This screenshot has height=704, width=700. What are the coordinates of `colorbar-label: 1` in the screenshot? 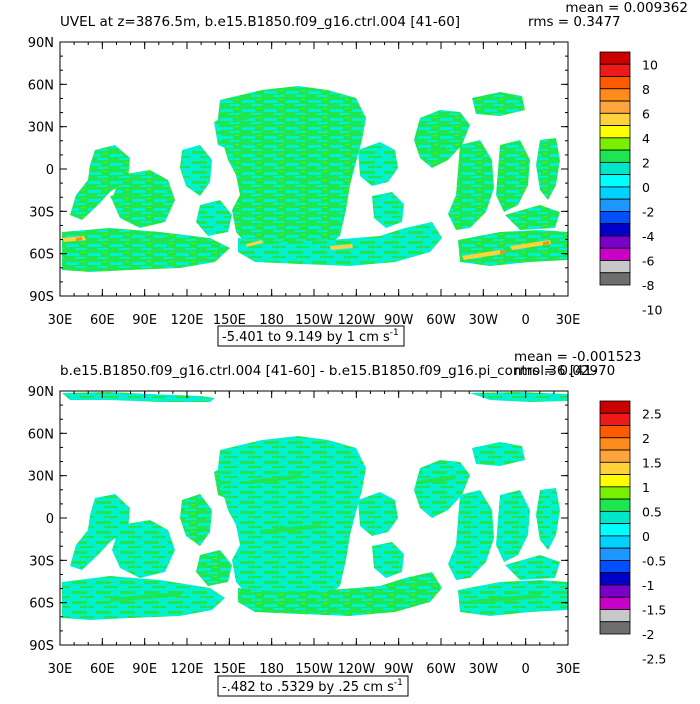 It's located at (646, 487).